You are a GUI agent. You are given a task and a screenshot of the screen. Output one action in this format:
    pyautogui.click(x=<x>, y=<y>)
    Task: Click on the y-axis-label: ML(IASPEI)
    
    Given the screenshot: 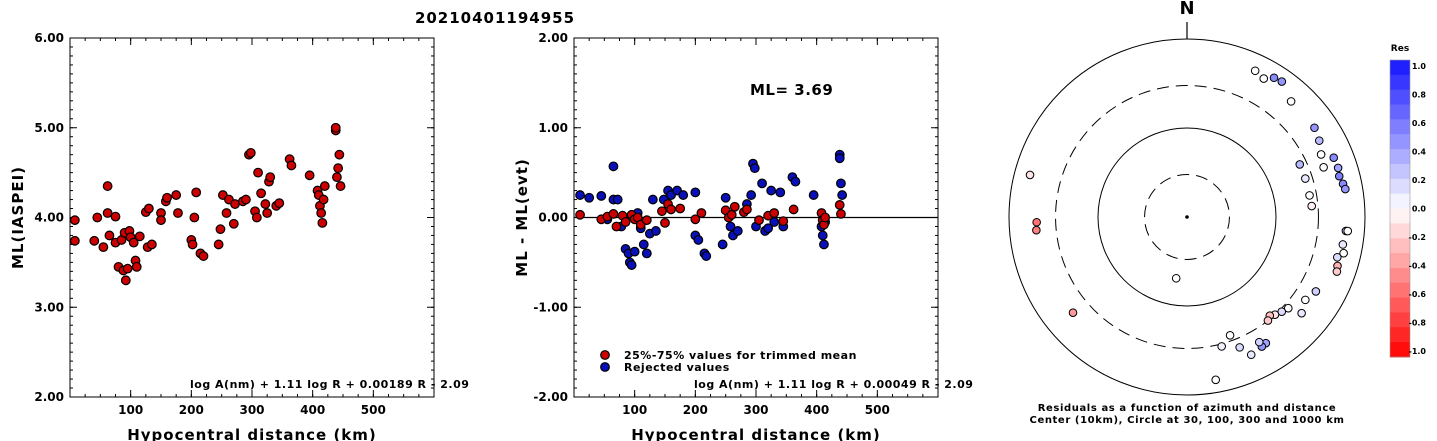 What is the action you would take?
    pyautogui.click(x=18, y=217)
    